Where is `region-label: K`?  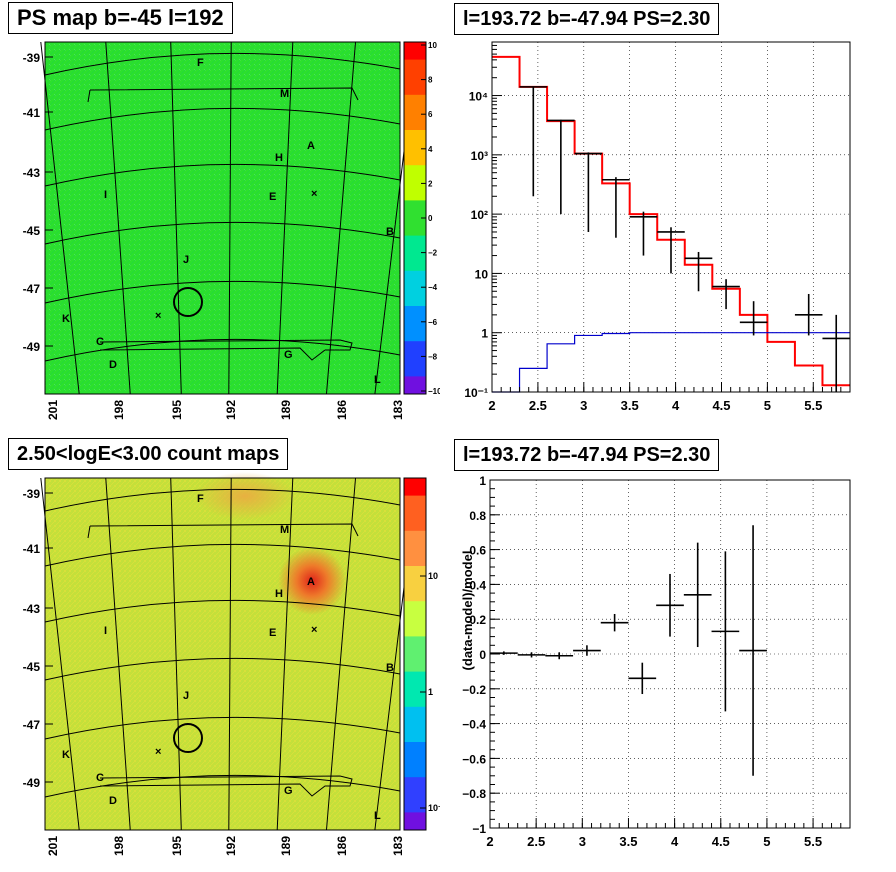
region-label: K is located at coordinates (66, 755).